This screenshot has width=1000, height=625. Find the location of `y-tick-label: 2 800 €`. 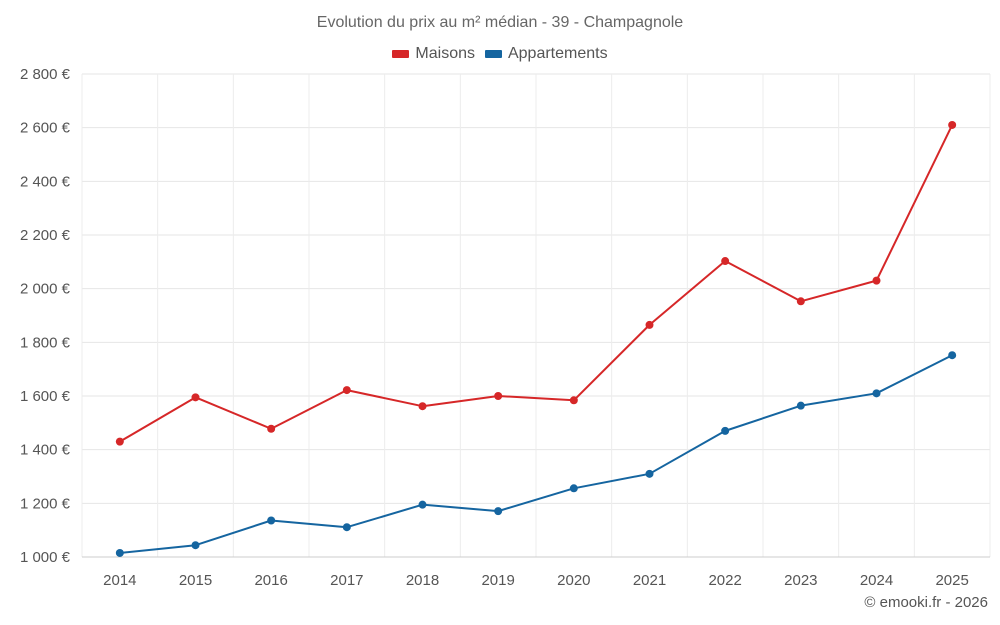

y-tick-label: 2 800 € is located at coordinates (45, 74).